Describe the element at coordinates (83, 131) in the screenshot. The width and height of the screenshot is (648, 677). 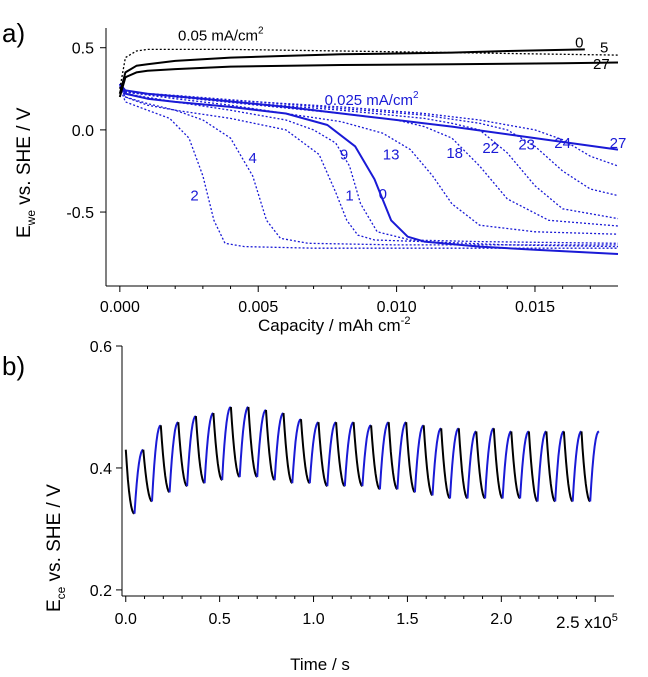
I see `panel-a-y-tick-label: 0.0` at that location.